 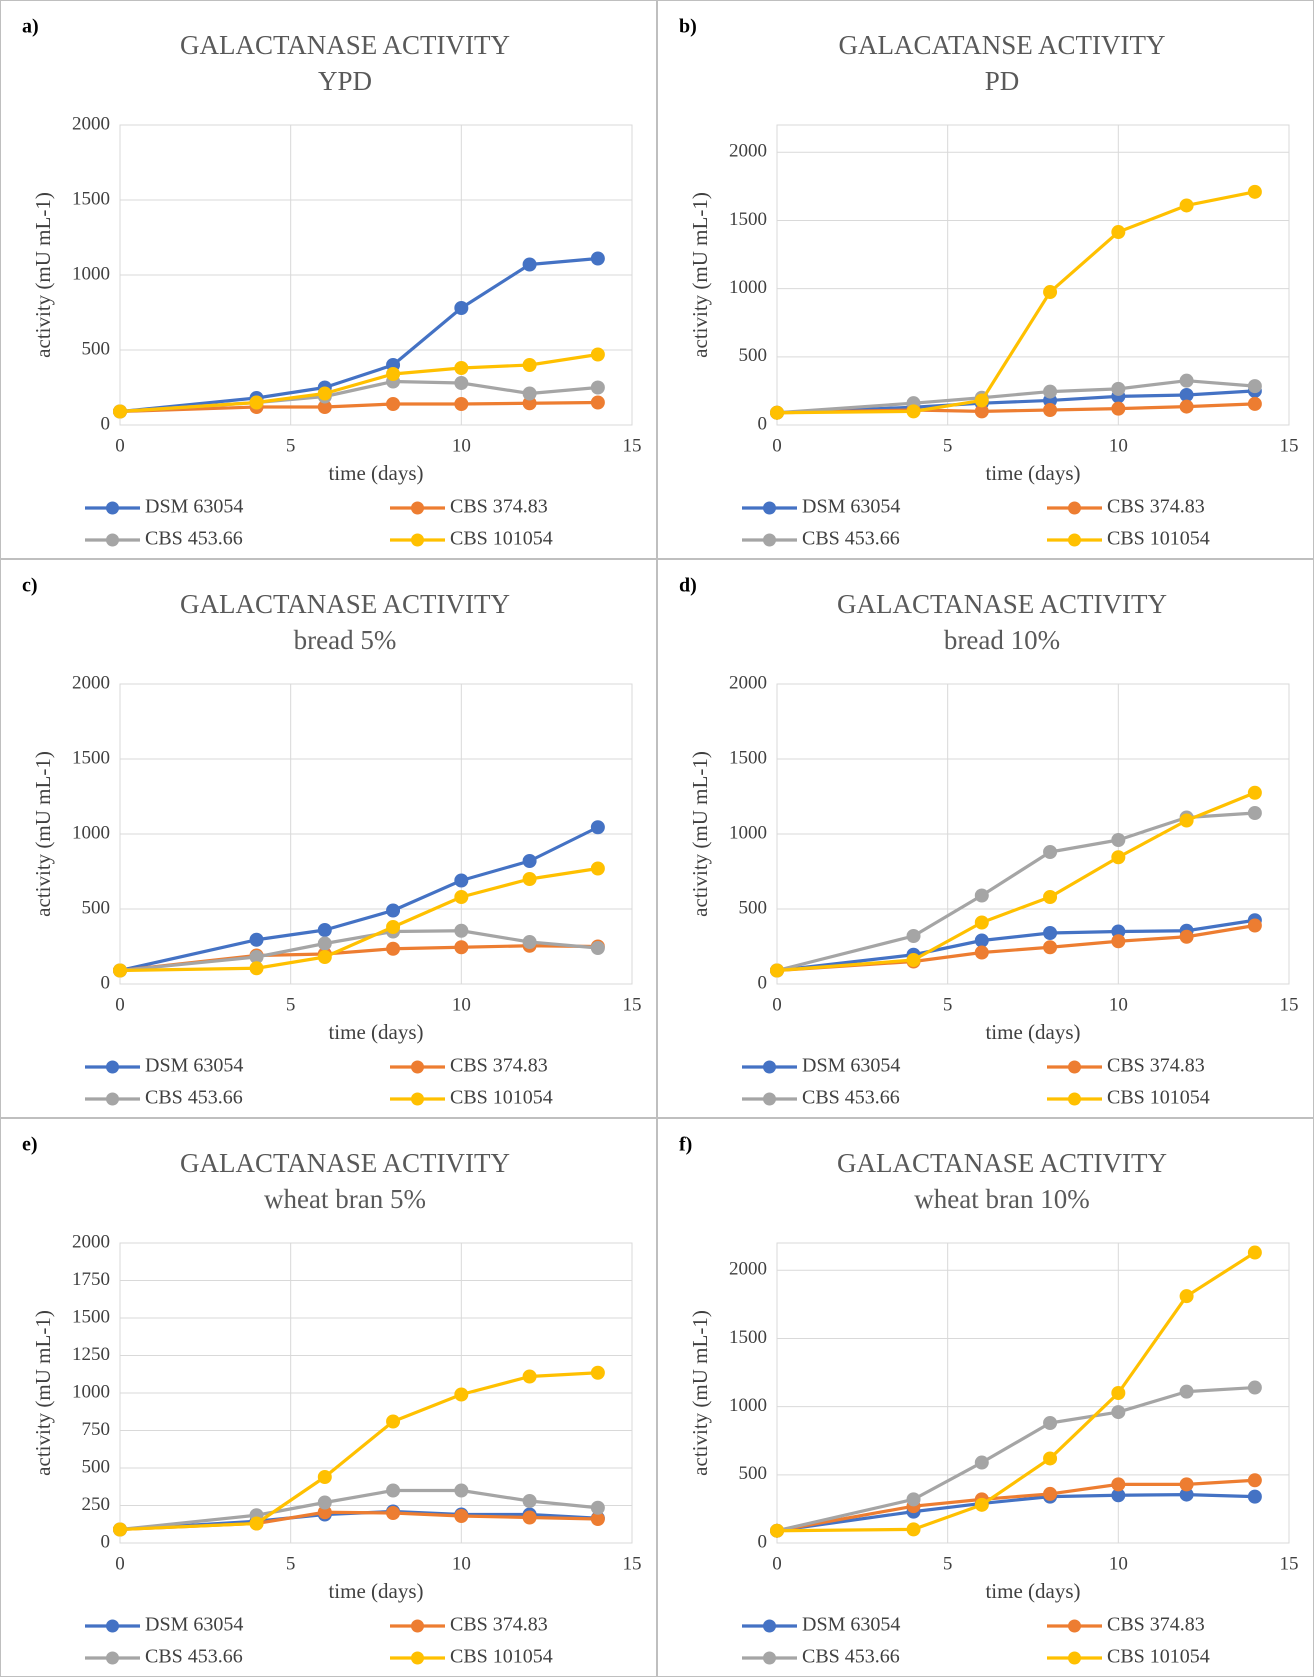 I want to click on legend-entry: CBS 374.83, so click(x=469, y=507).